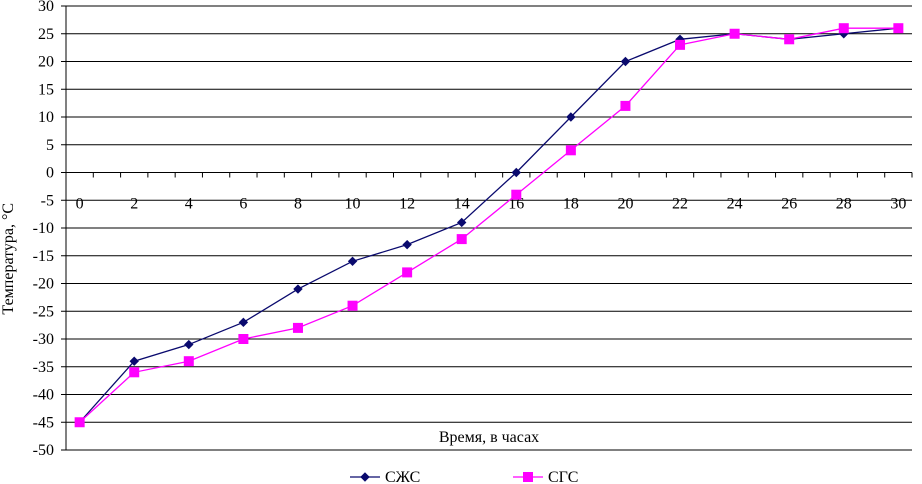 This screenshot has height=484, width=922. Describe the element at coordinates (243, 204) in the screenshot. I see `x-tick-label: 6` at that location.